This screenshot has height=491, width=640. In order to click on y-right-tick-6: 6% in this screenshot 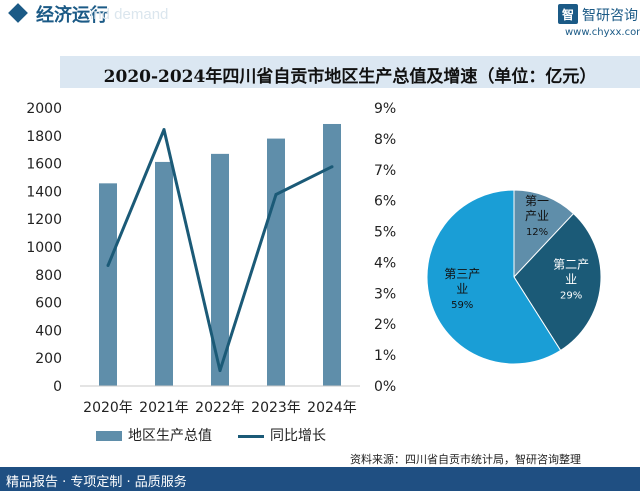, I will do `click(385, 202)`.